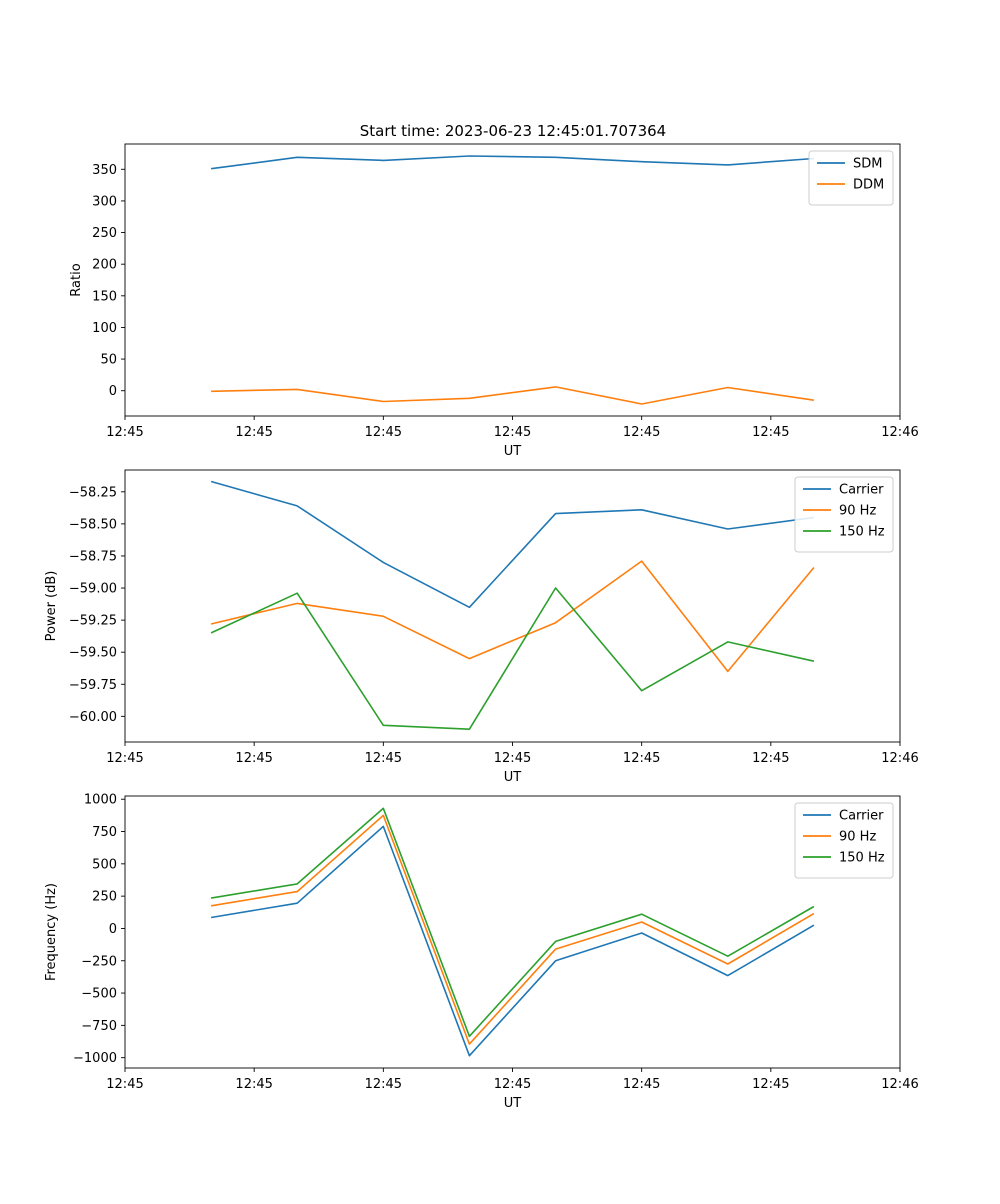 The width and height of the screenshot is (1000, 1204). Describe the element at coordinates (93, 653) in the screenshot. I see `y-tick-label: −59.50` at that location.